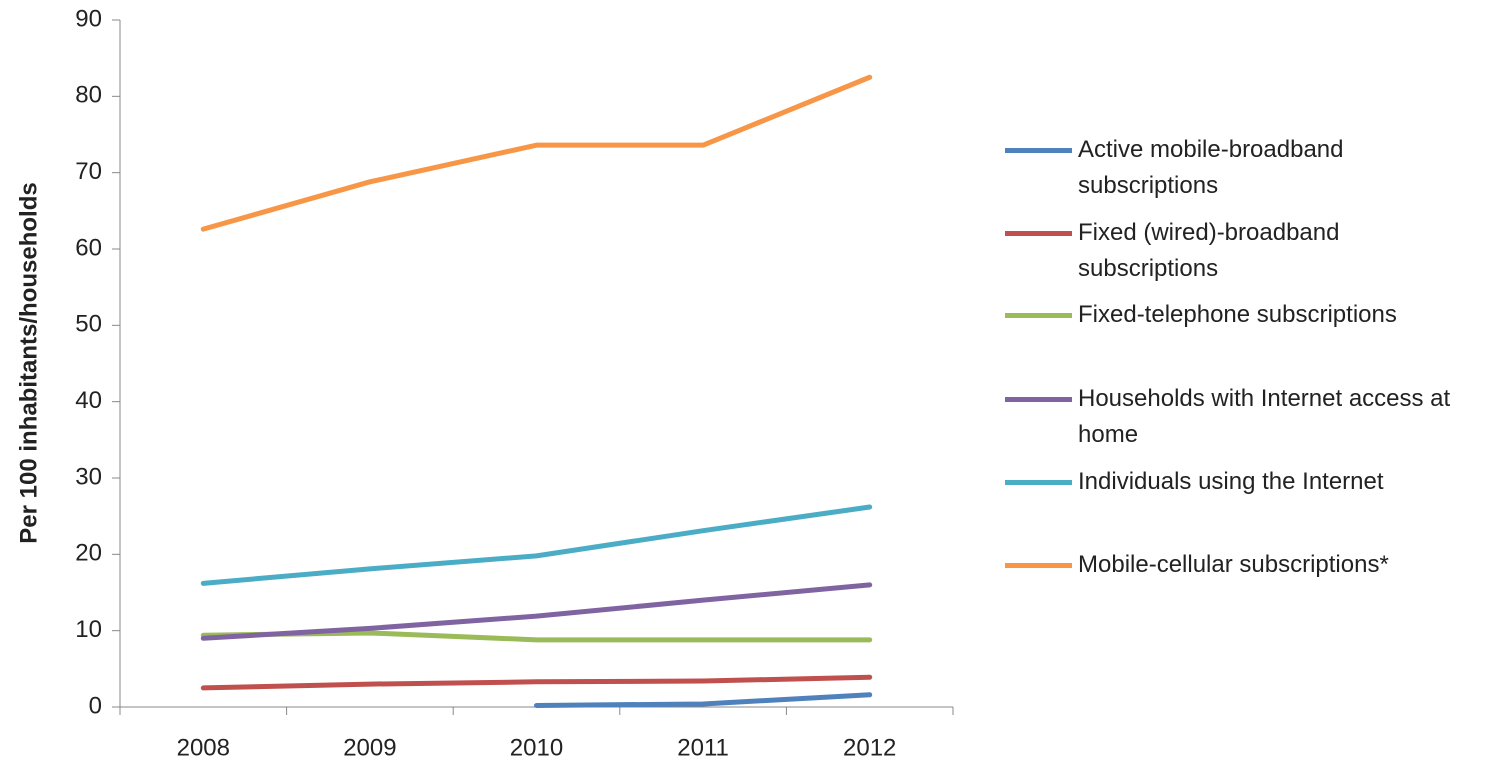  Describe the element at coordinates (1209, 250) in the screenshot. I see `legend-label: Fixed (wired)-broadband subscriptions` at that location.